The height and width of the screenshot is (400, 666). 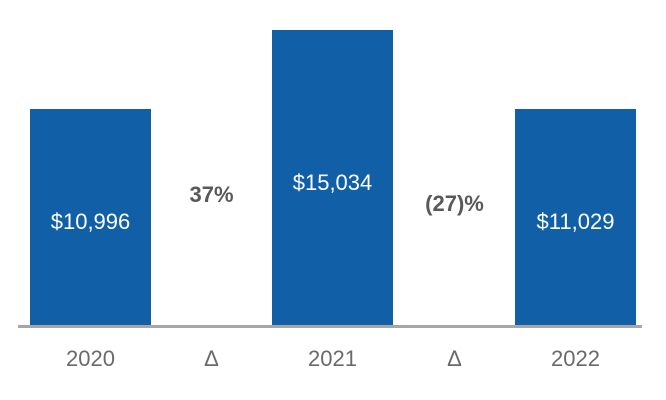 I want to click on delta-annotation-2020-2021: 37%, so click(x=211, y=194).